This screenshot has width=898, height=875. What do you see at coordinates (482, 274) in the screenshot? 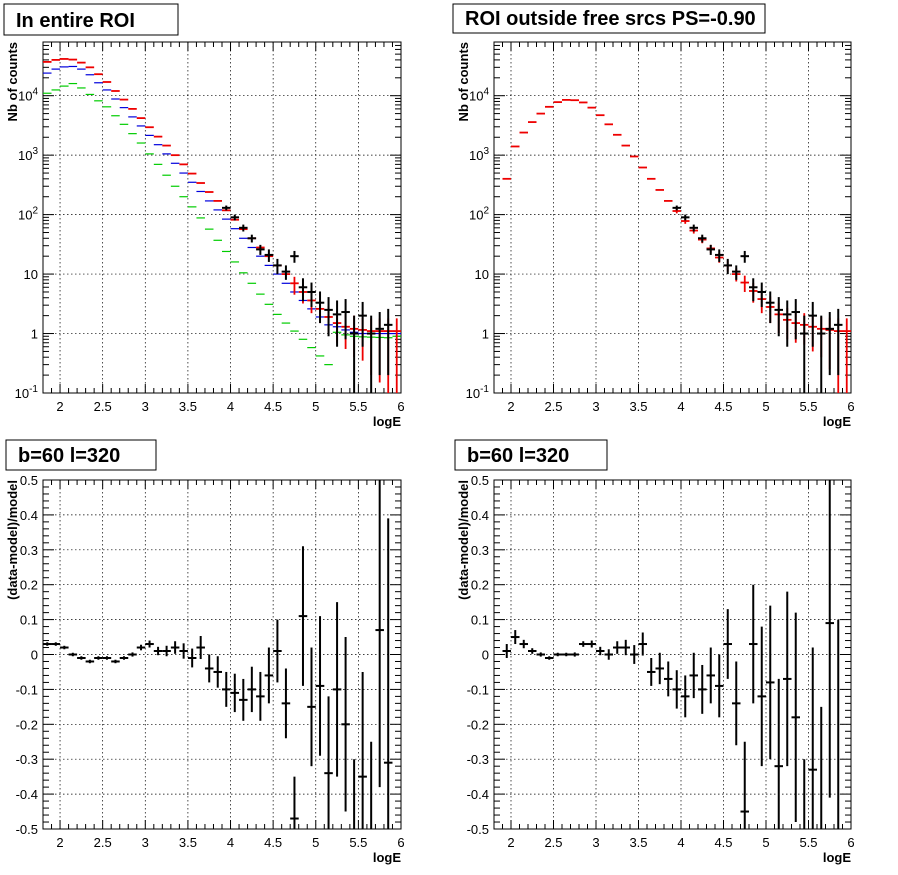
I see `y-tick-label: 10` at bounding box center [482, 274].